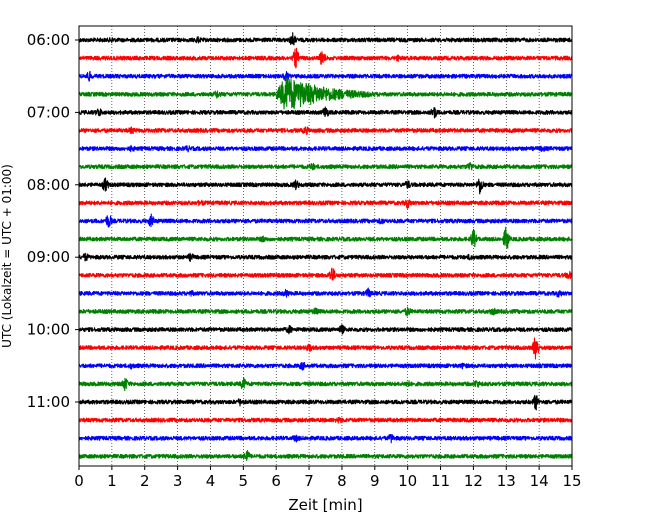 The height and width of the screenshot is (520, 650). What do you see at coordinates (211, 481) in the screenshot?
I see `x-tick-label: 4` at bounding box center [211, 481].